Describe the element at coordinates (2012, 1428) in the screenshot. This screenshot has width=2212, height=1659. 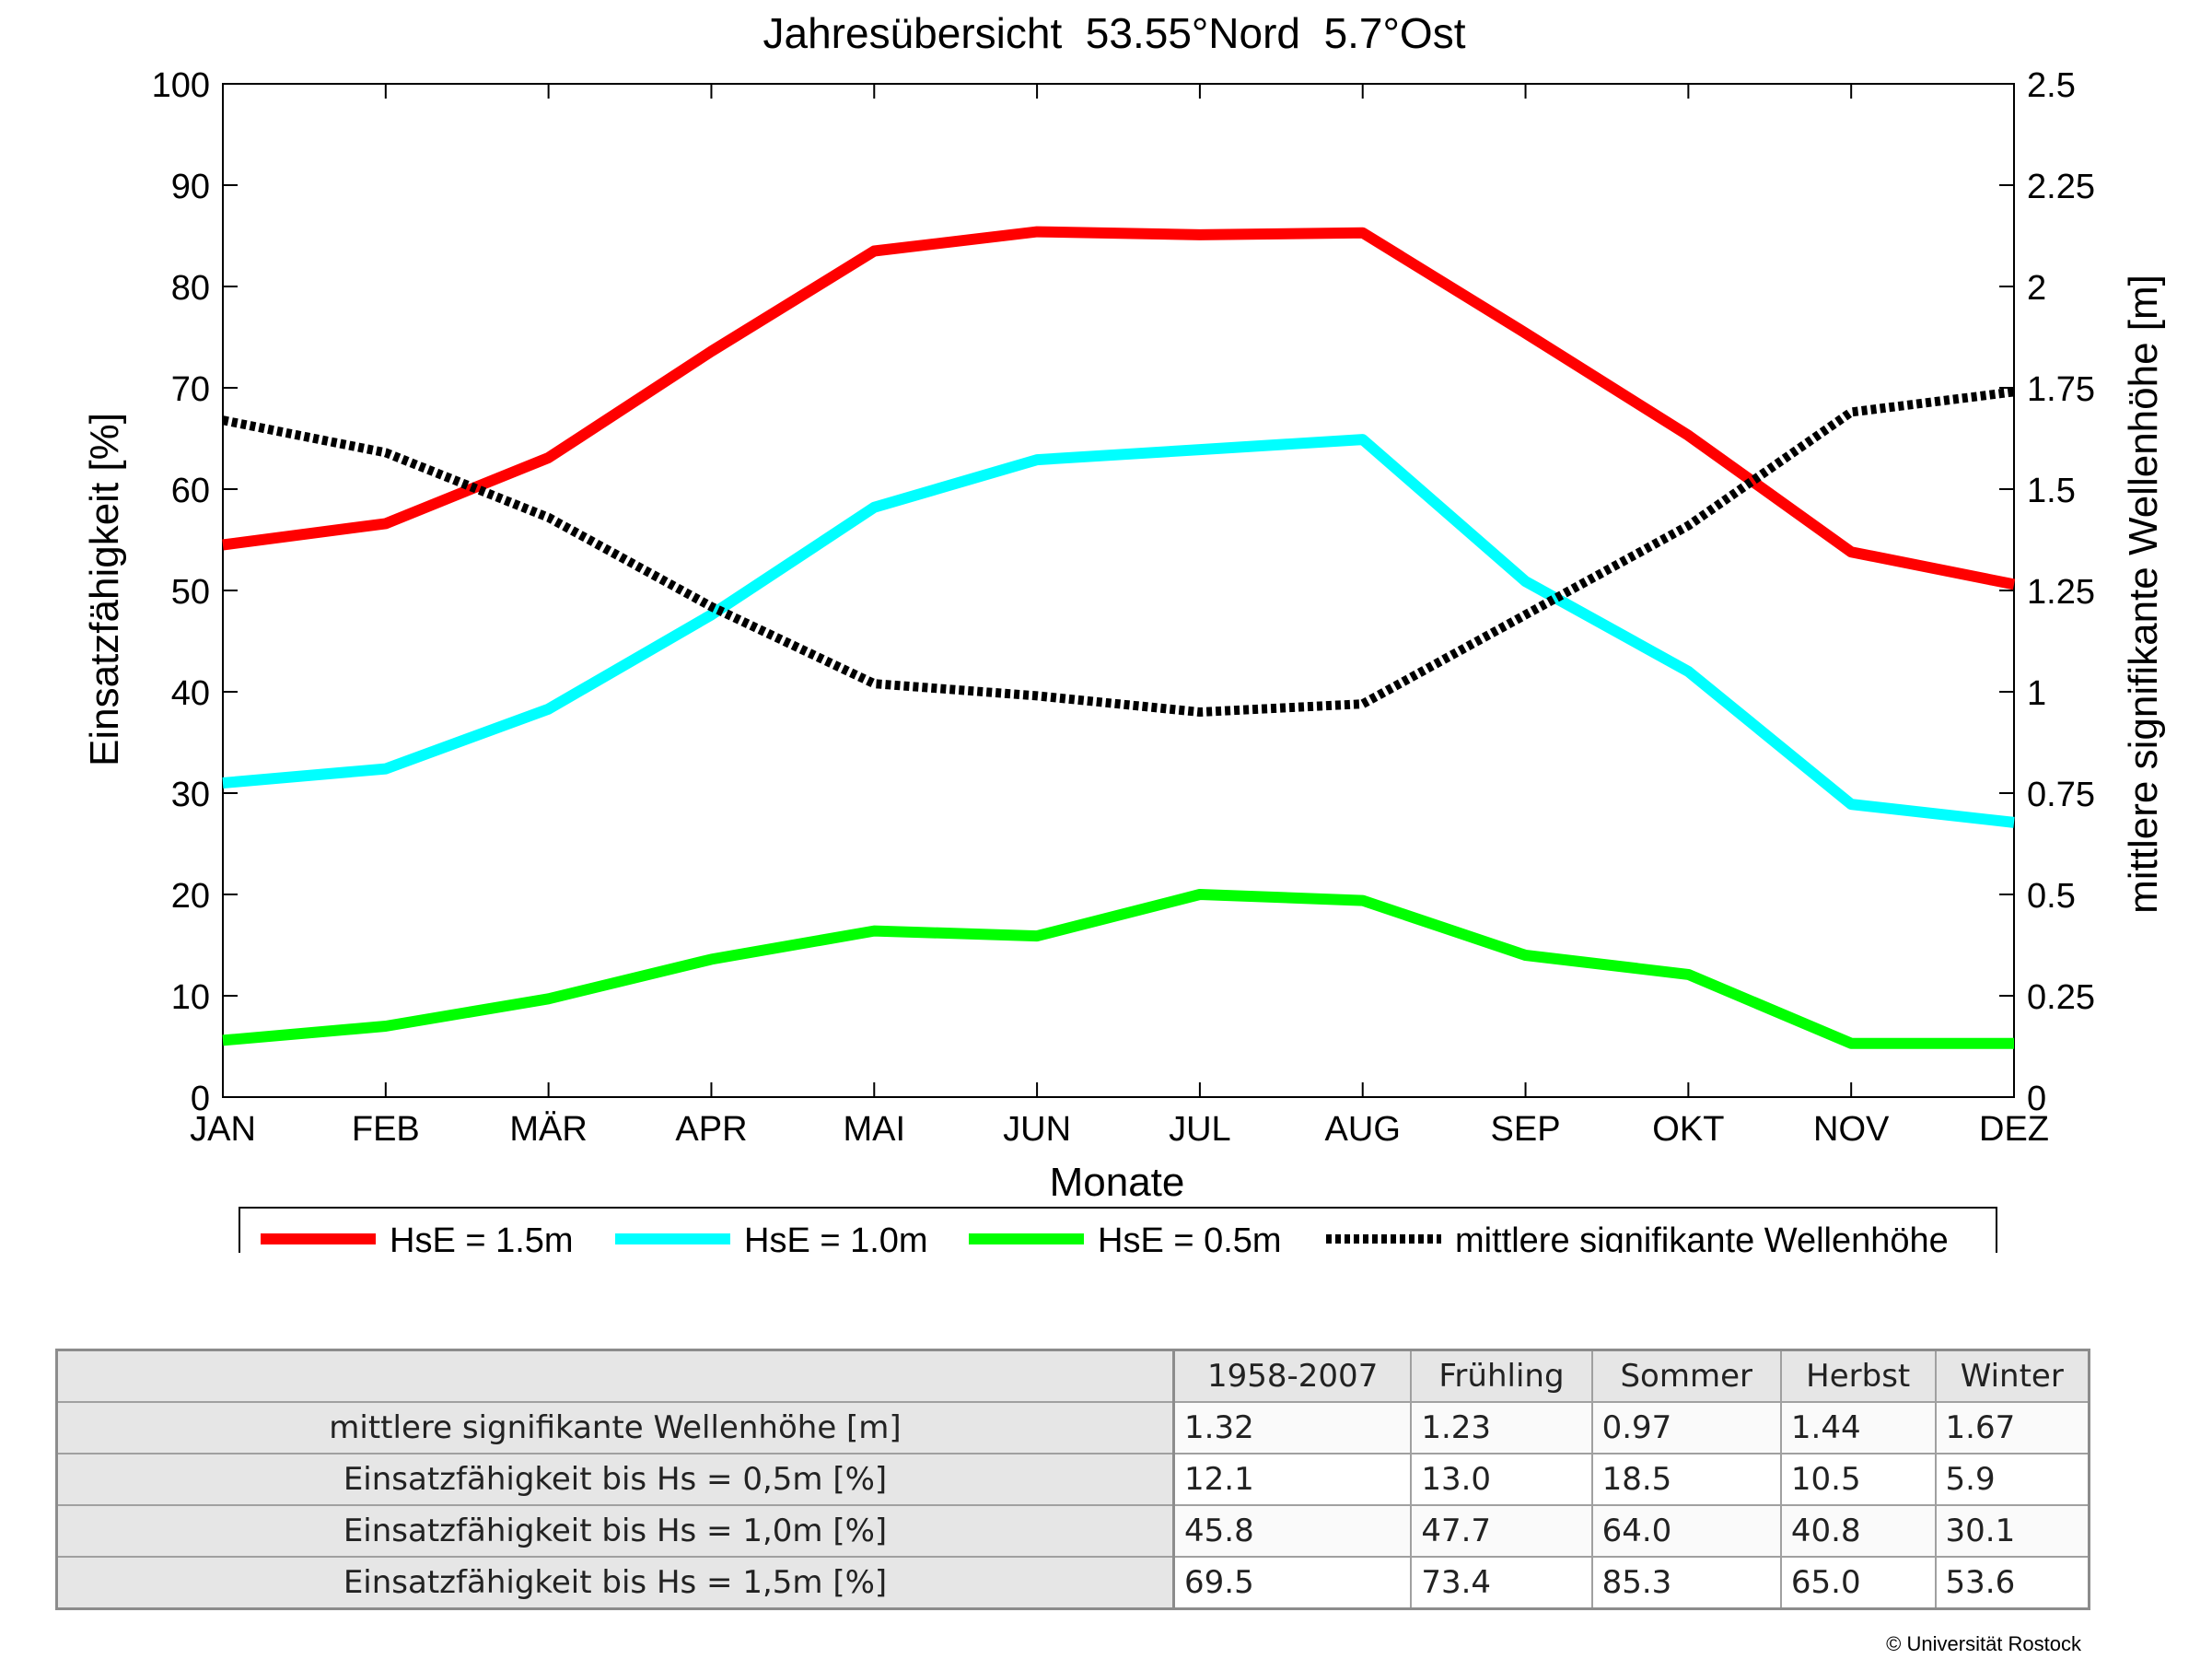
I see `table-cell: 1.67` at that location.